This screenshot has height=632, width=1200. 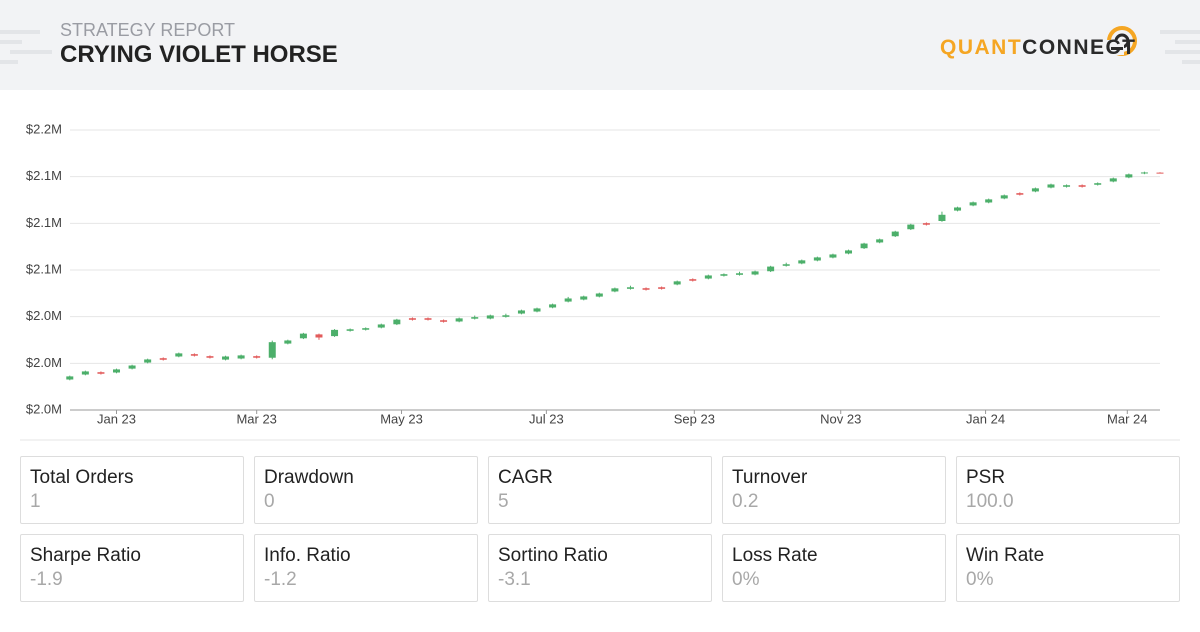 I want to click on x-tick-label: May 23, so click(x=401, y=418).